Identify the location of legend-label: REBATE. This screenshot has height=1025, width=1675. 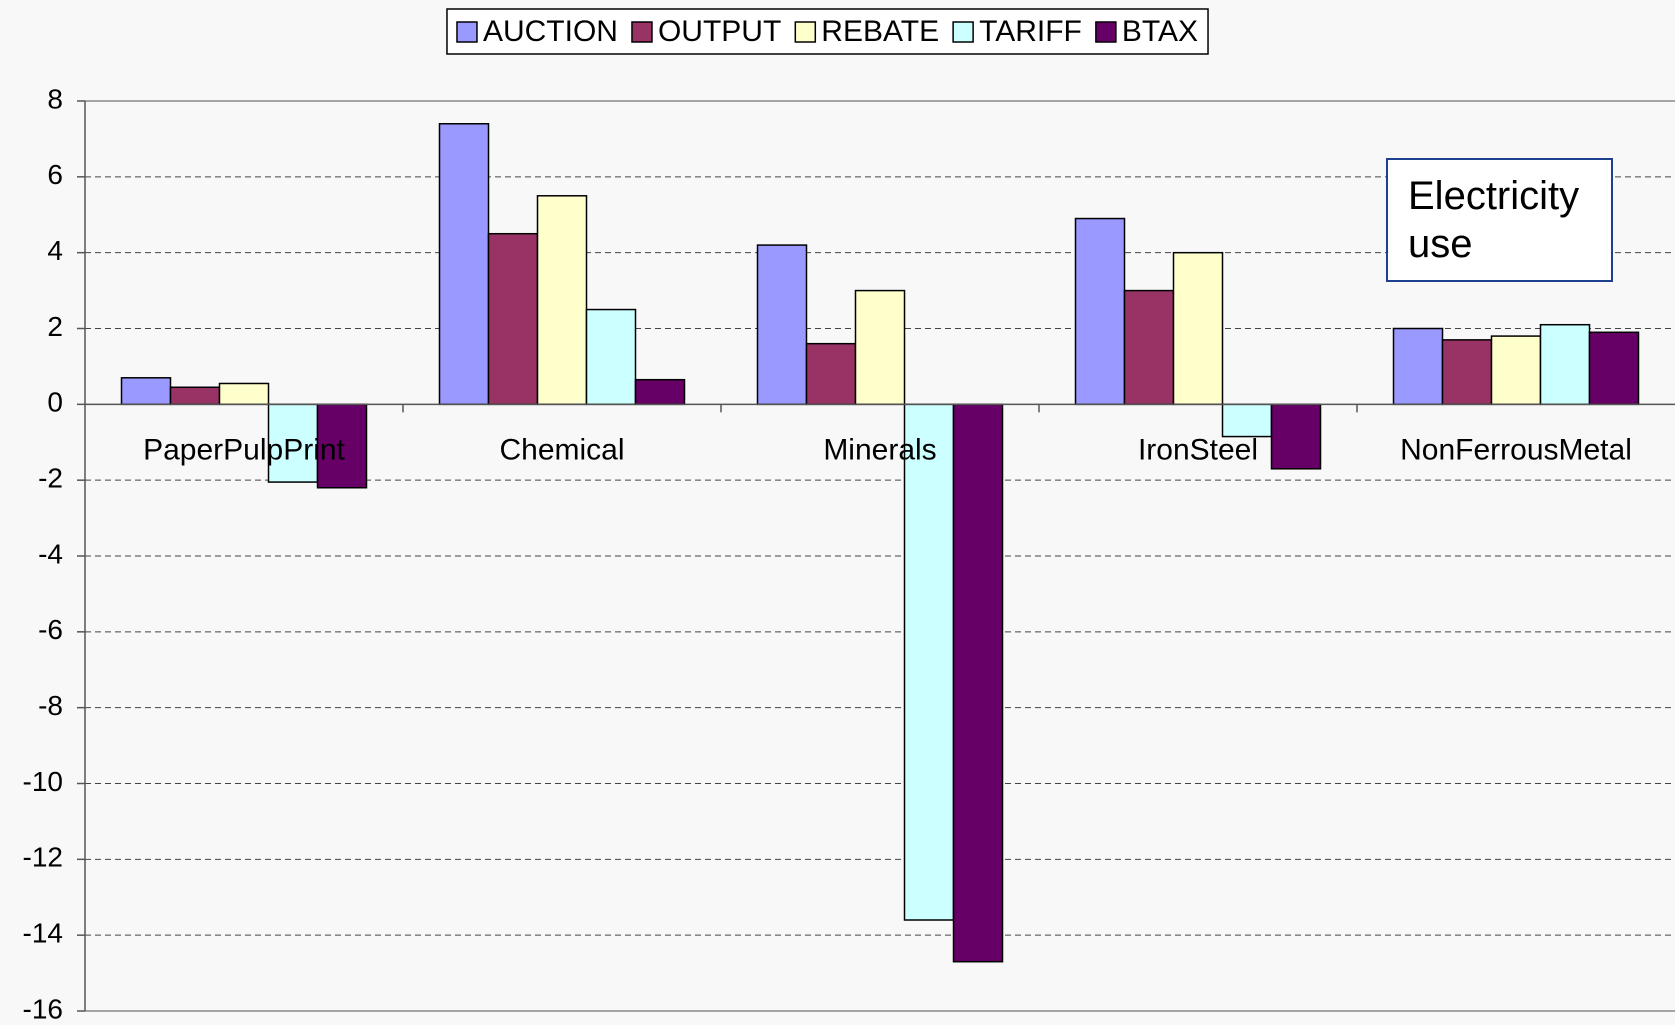
(880, 31).